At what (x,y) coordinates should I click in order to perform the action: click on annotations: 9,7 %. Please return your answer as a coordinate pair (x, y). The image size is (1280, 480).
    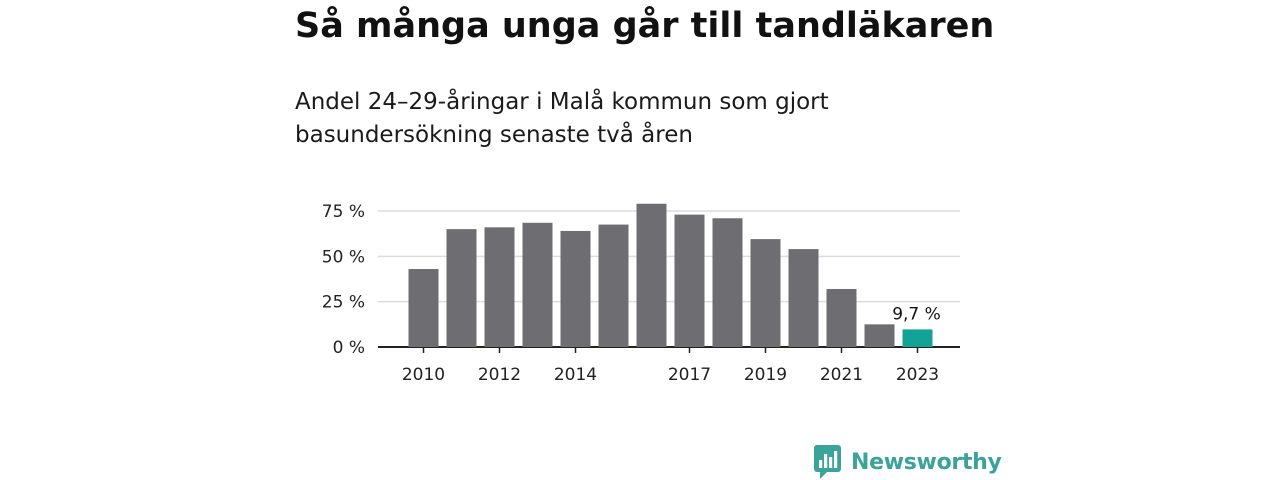
    Looking at the image, I should click on (916, 314).